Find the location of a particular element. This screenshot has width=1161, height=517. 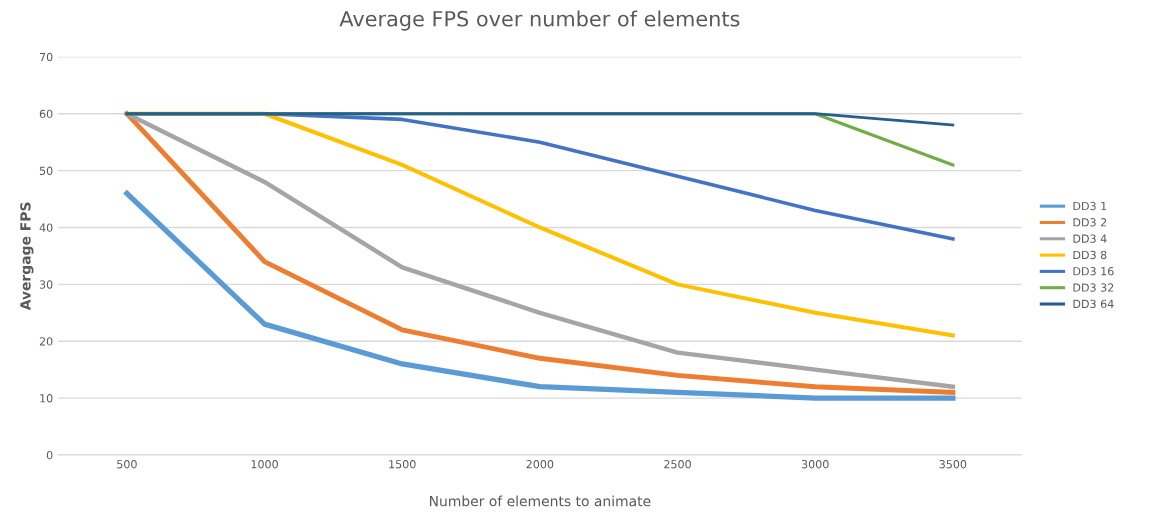

x-axis-title: Number of elements to animate is located at coordinates (540, 501).